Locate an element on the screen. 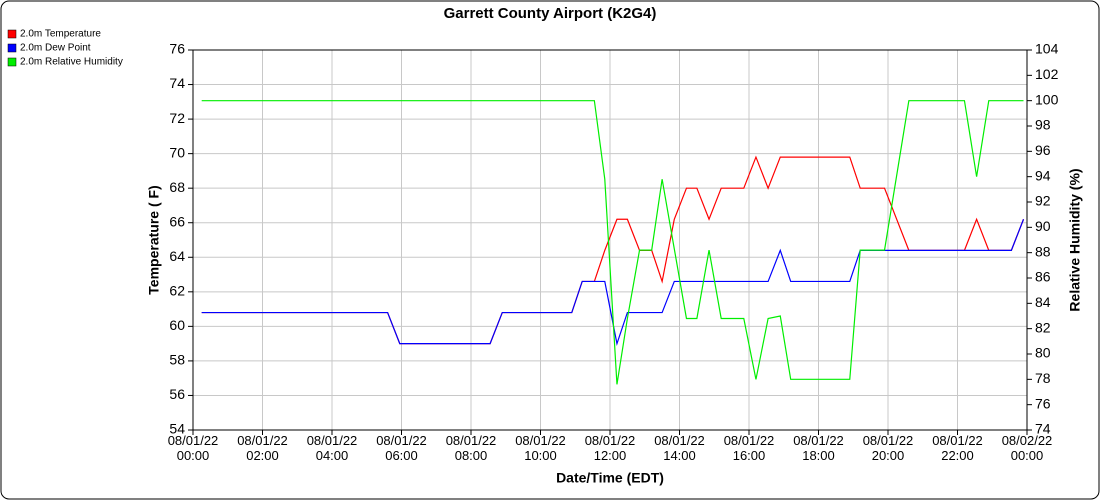 The image size is (1100, 500). y2-tick-label: 104 is located at coordinates (1047, 49).